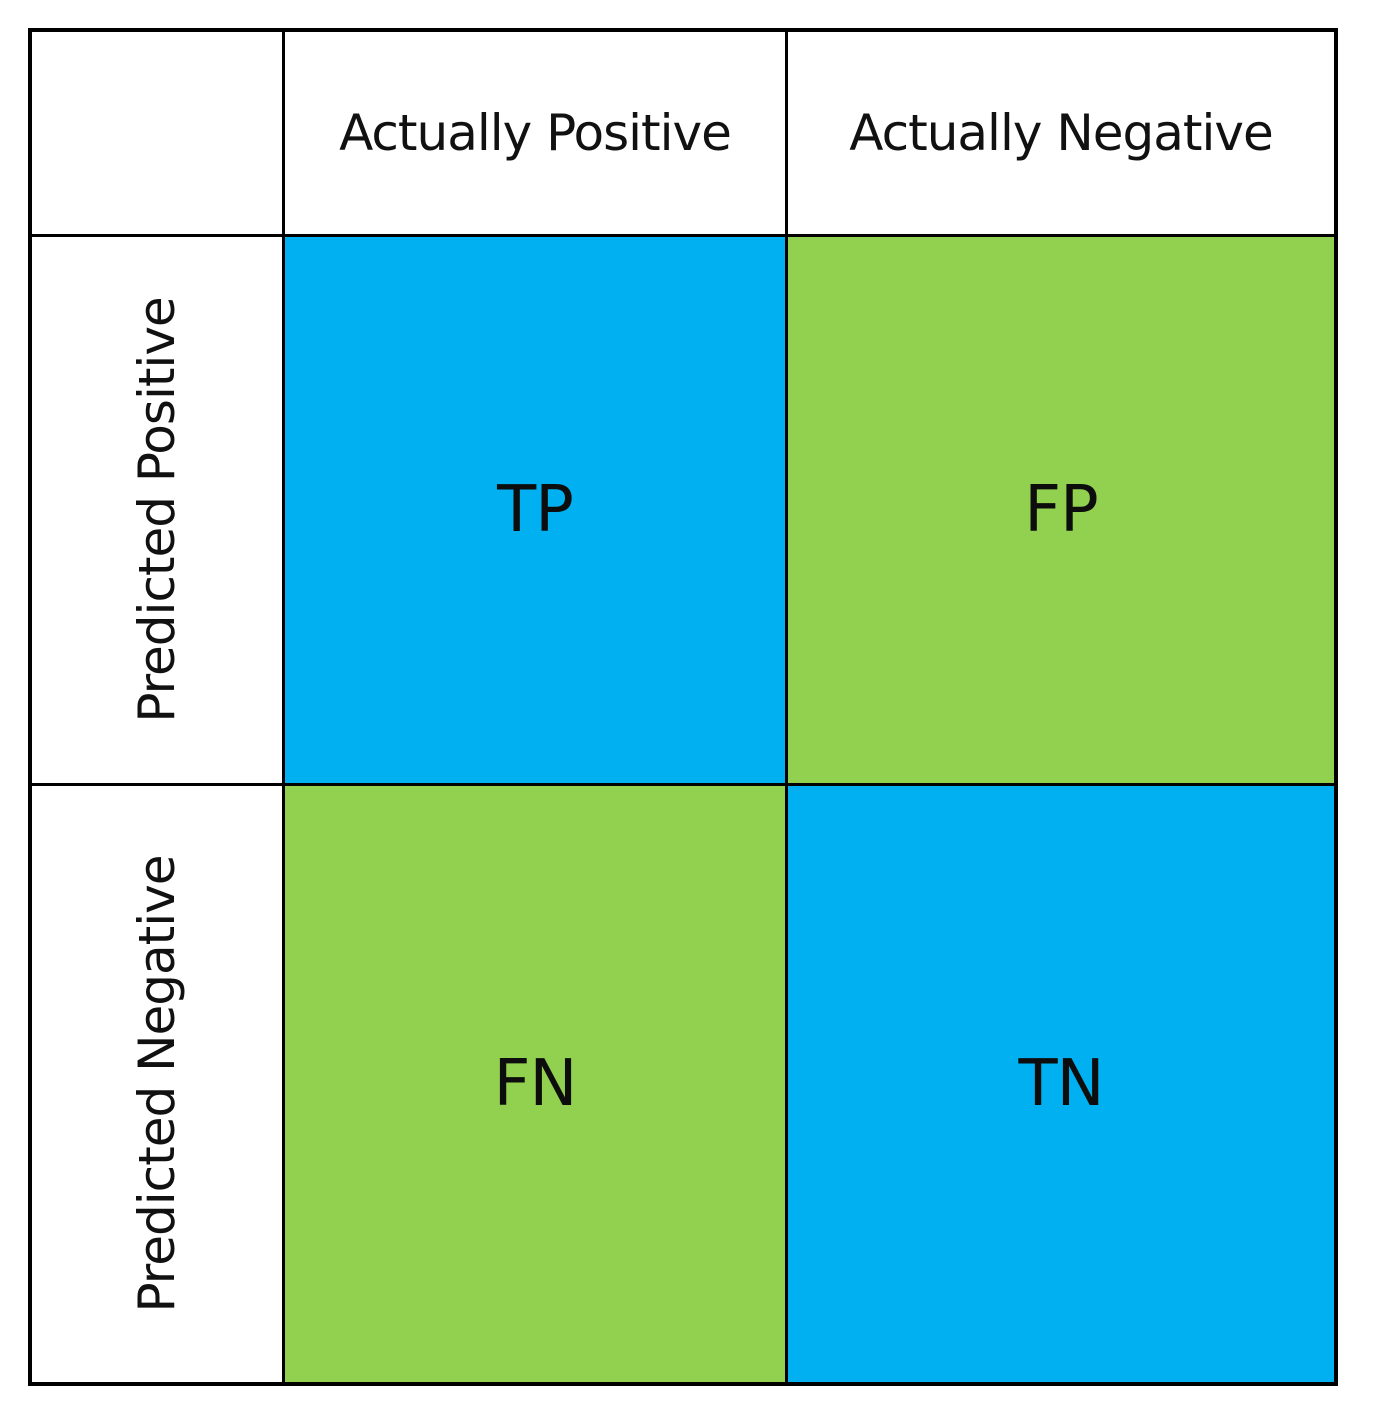 The width and height of the screenshot is (1375, 1415). I want to click on cell-label: TN, so click(1061, 1084).